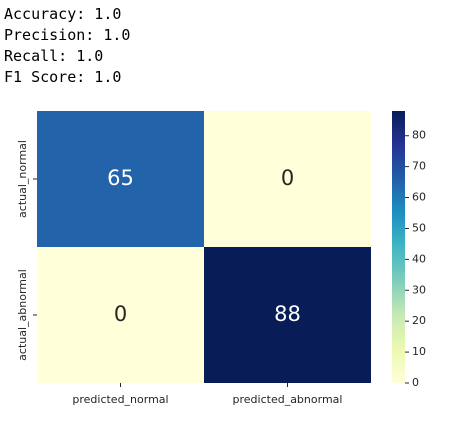 Image resolution: width=450 pixels, height=426 pixels. I want to click on y-tick-label: actual_abnormal, so click(22, 315).